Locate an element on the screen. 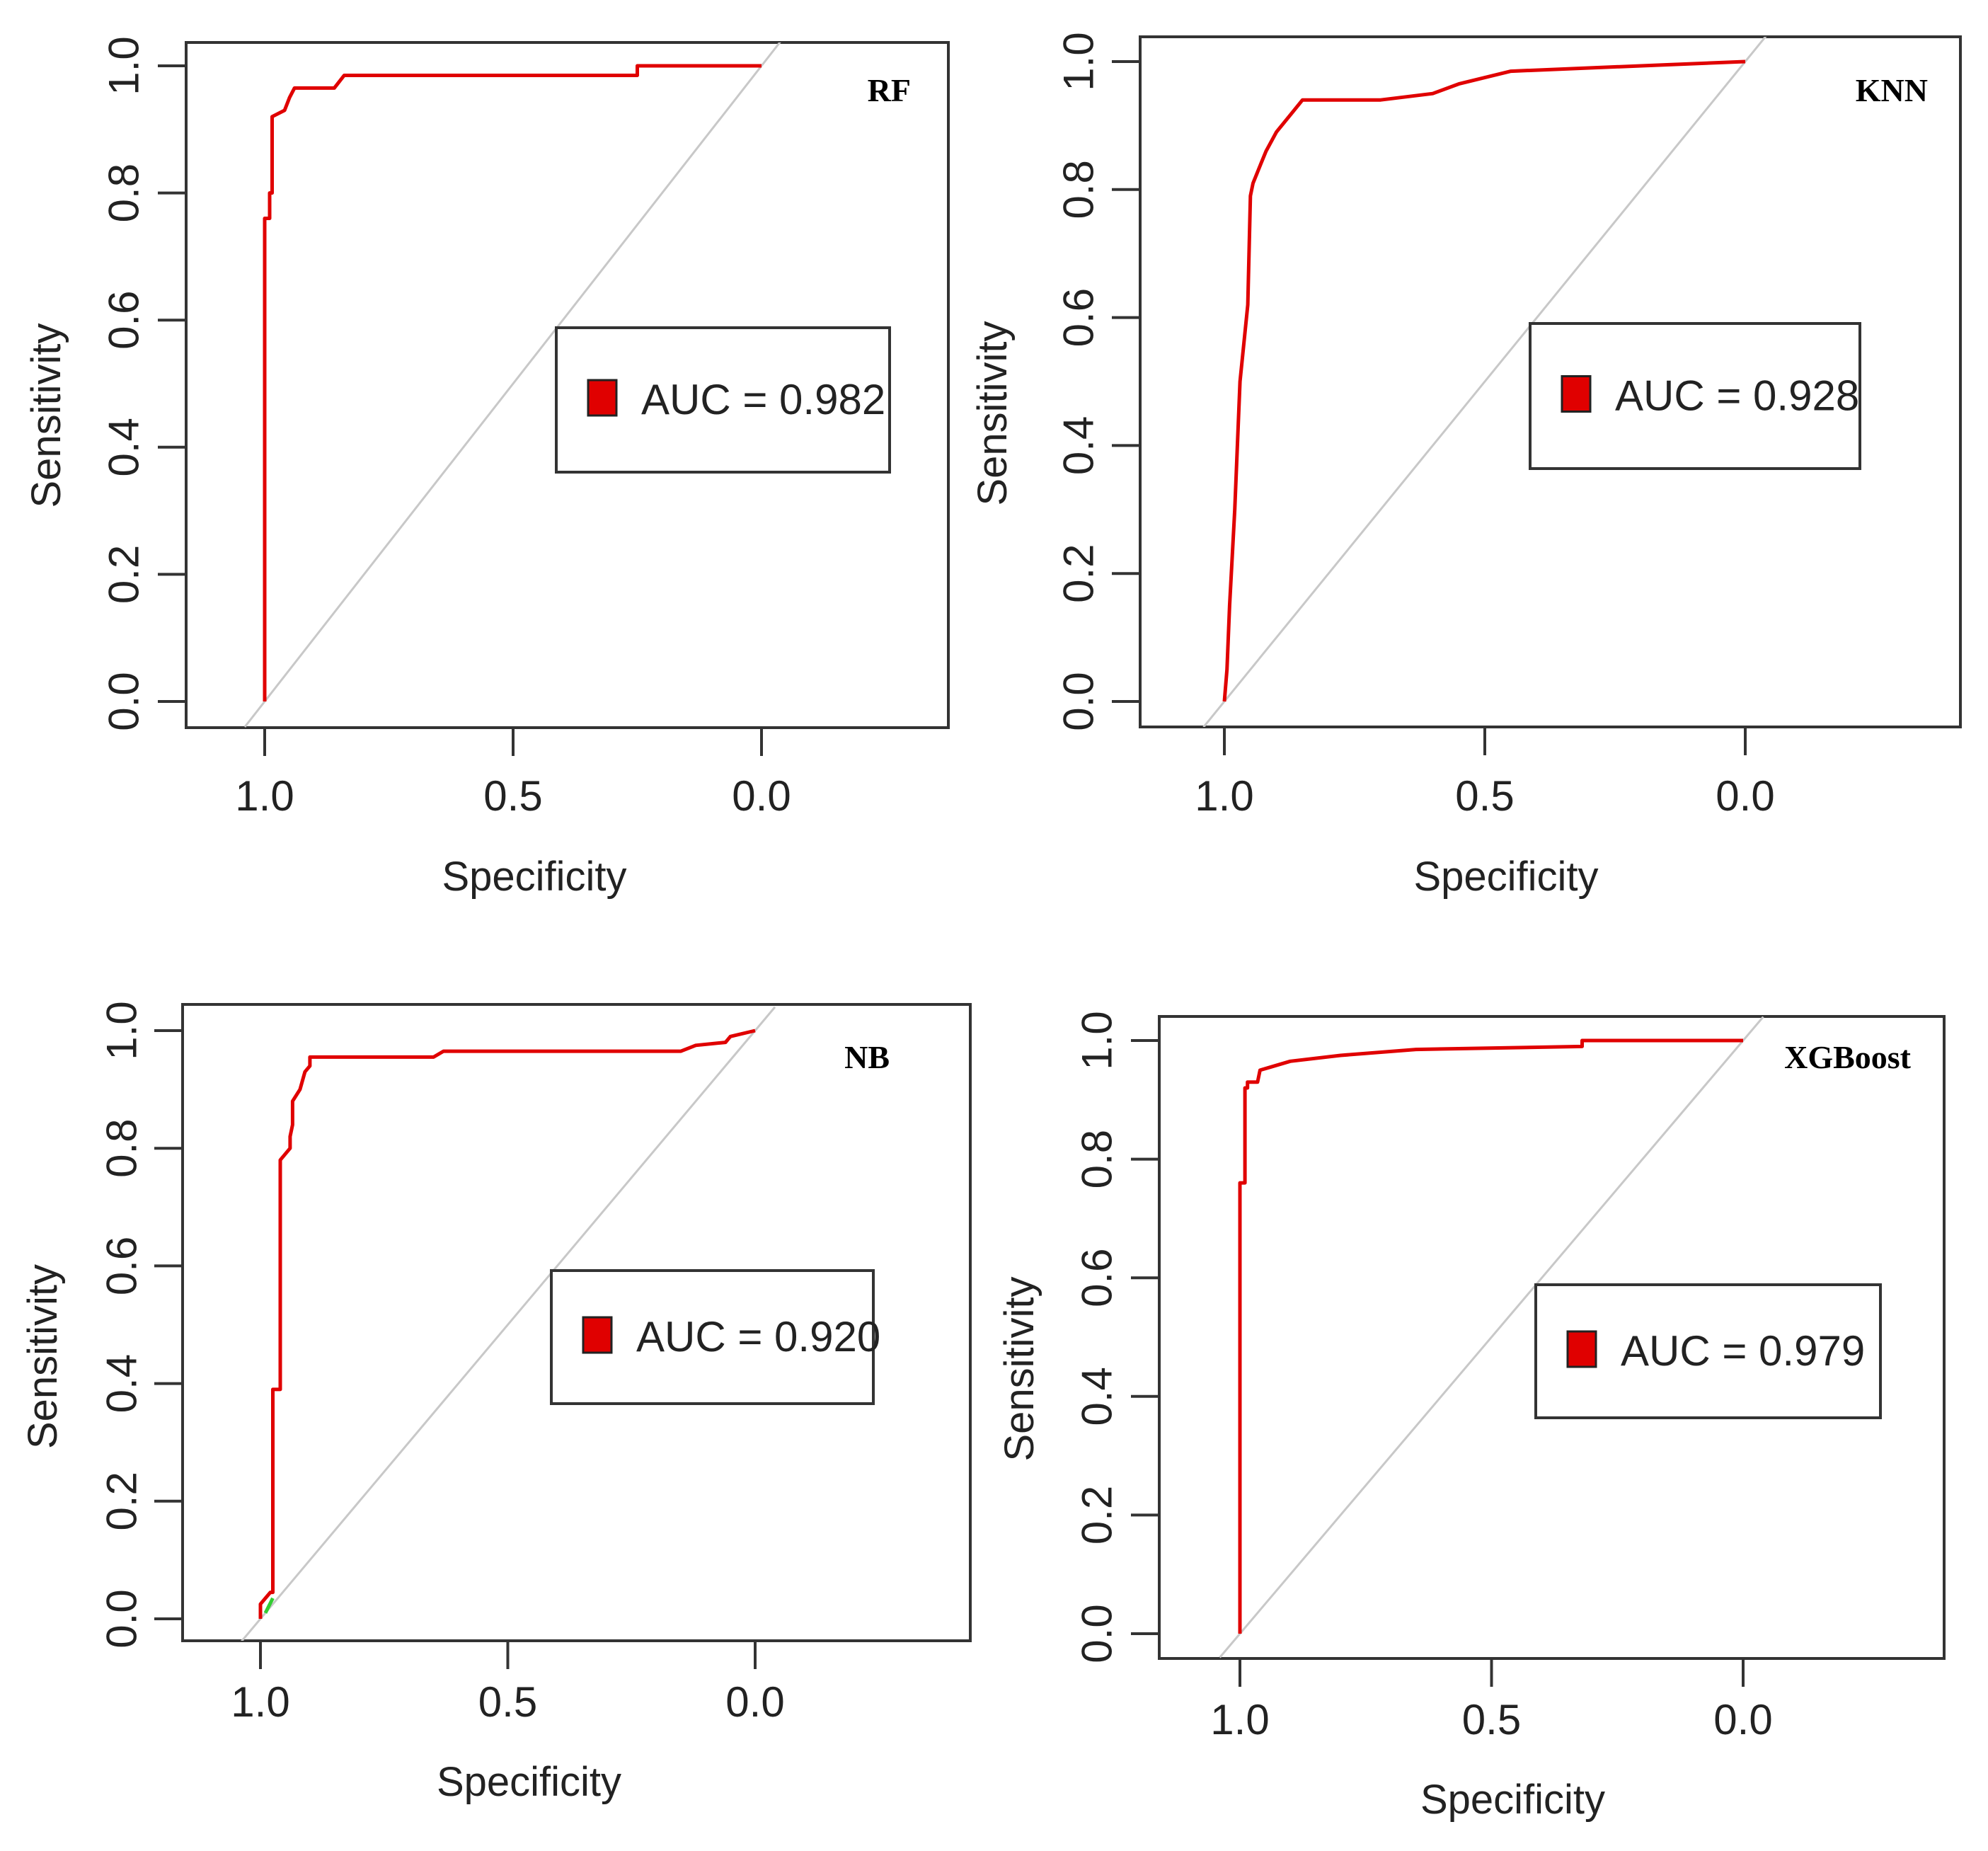 This screenshot has width=1988, height=1851. model-label: NB is located at coordinates (867, 1057).